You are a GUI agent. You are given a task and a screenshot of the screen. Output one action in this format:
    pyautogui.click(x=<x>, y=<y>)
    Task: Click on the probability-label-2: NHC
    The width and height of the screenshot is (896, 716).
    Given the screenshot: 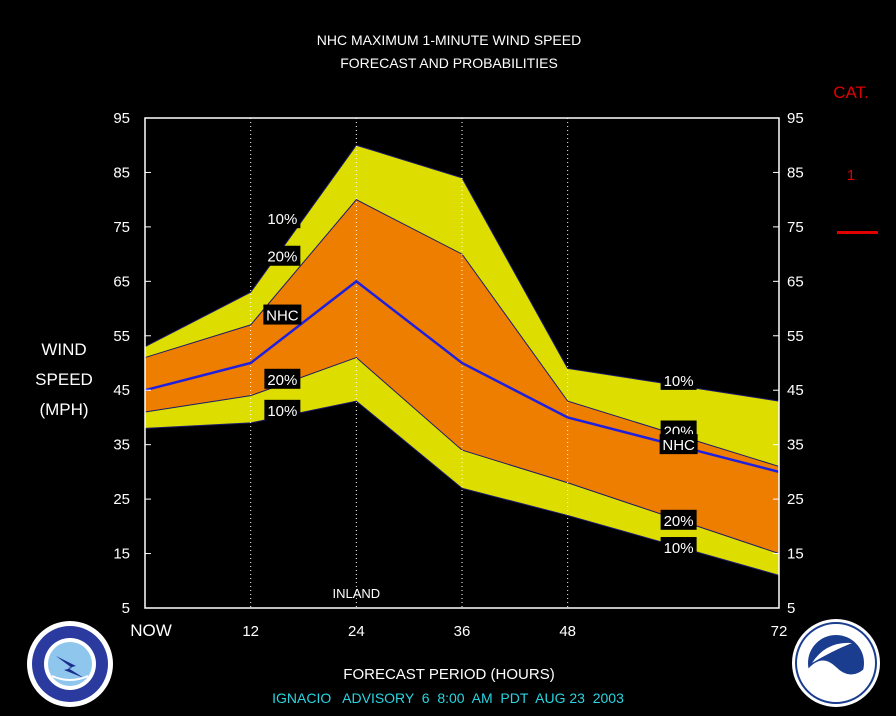 What is the action you would take?
    pyautogui.click(x=282, y=316)
    